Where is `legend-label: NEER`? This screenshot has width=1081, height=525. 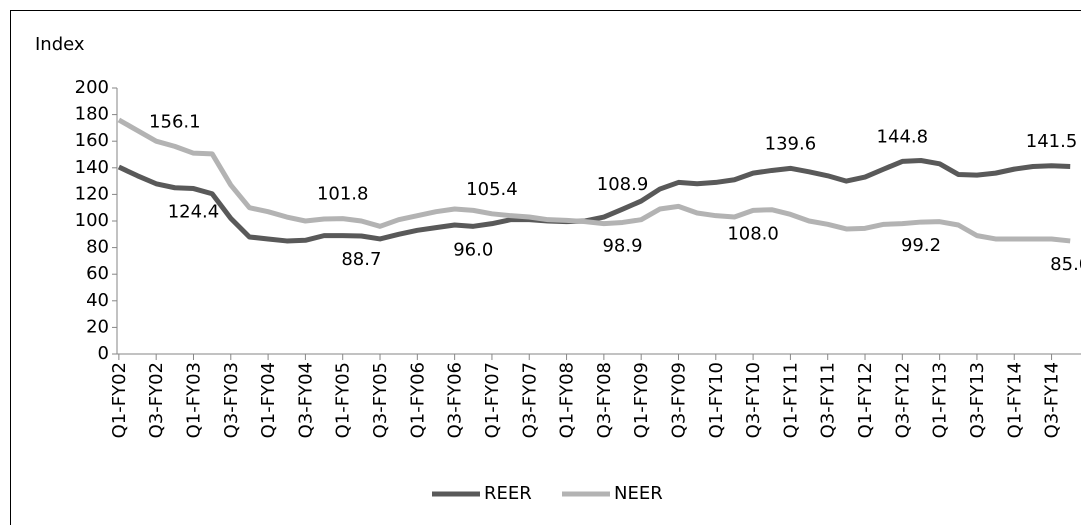
legend-label: NEER is located at coordinates (638, 493).